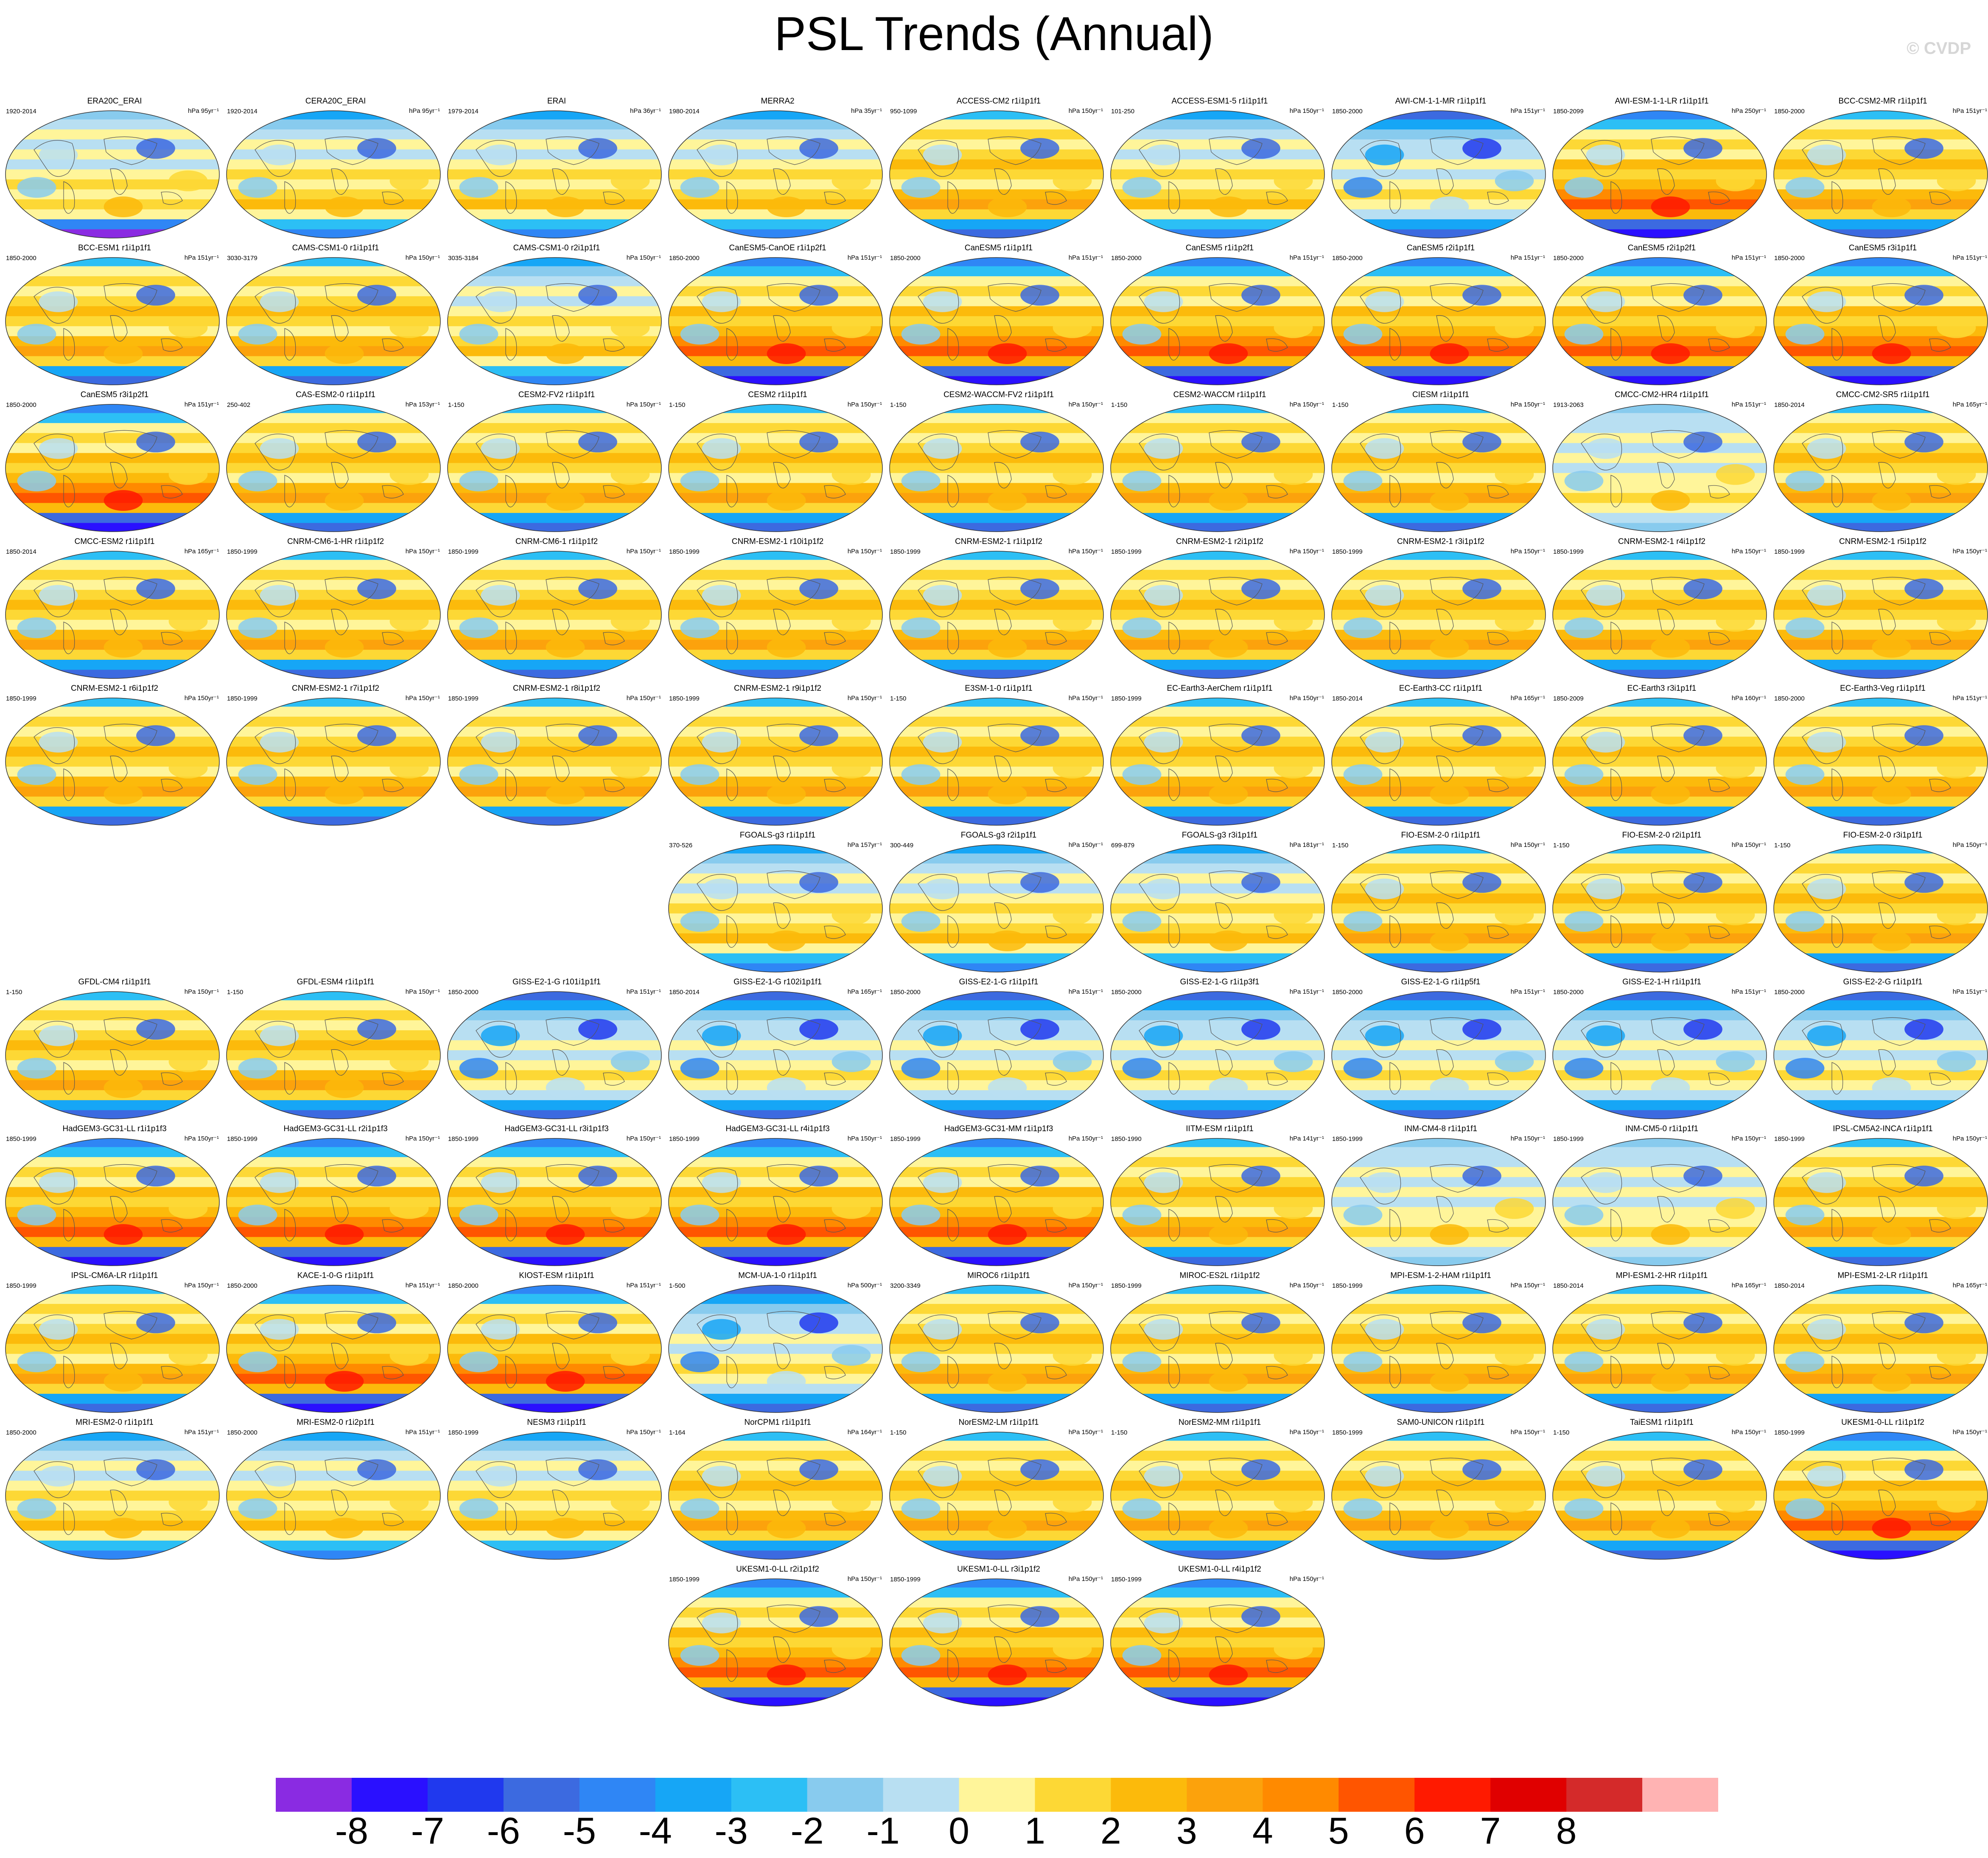 This screenshot has width=1988, height=1858. Describe the element at coordinates (579, 1831) in the screenshot. I see `colorbar-tick-label: -5` at that location.